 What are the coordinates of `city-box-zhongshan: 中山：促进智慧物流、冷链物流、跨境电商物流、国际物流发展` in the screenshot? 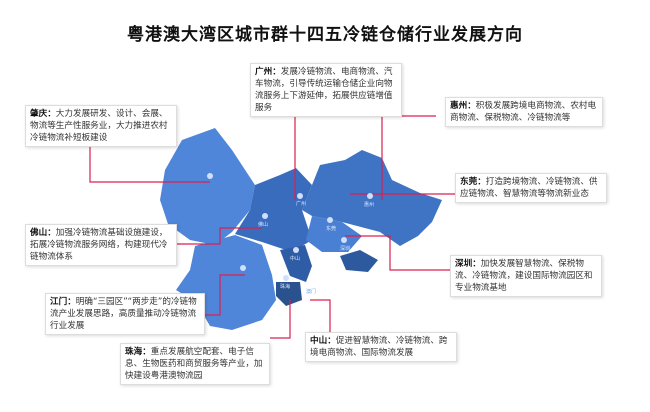 It's located at (381, 347).